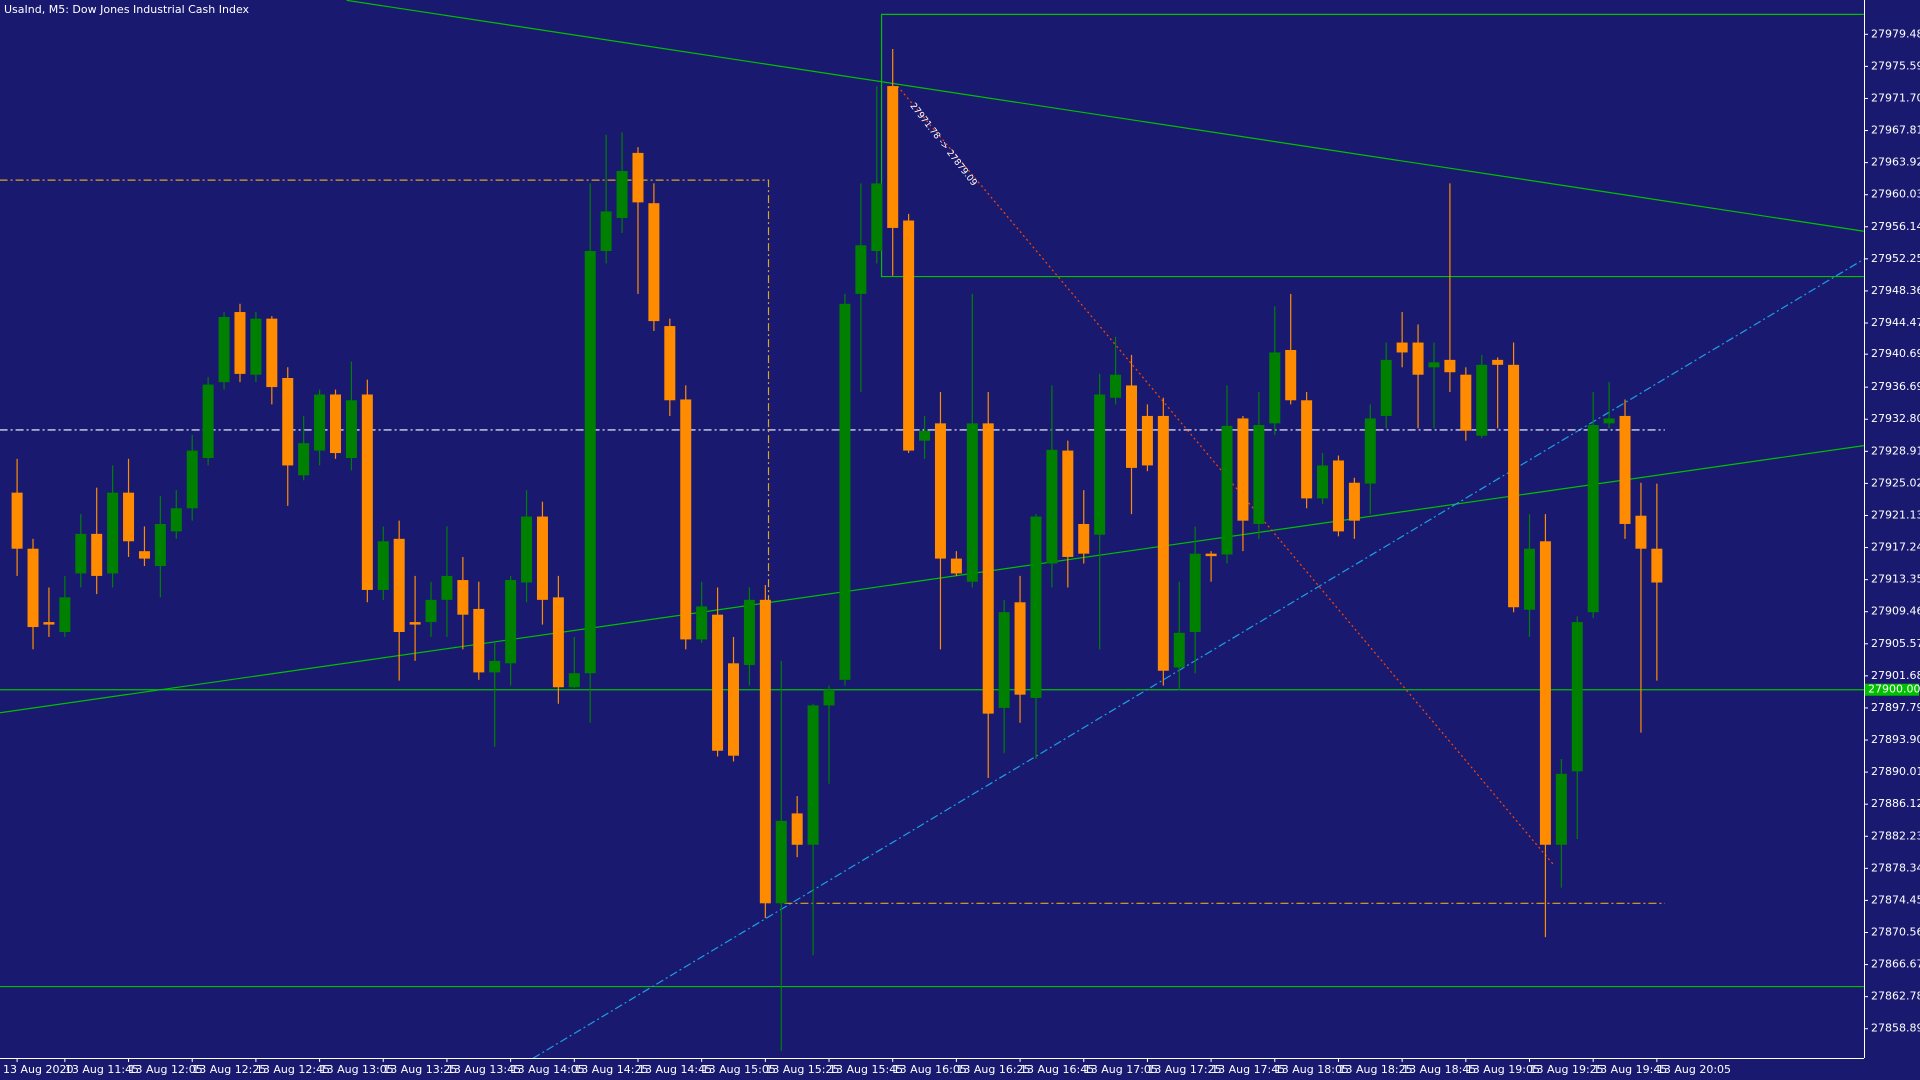  Describe the element at coordinates (1057, 1069) in the screenshot. I see `x-tick-label: 13 Aug 16:45` at that location.